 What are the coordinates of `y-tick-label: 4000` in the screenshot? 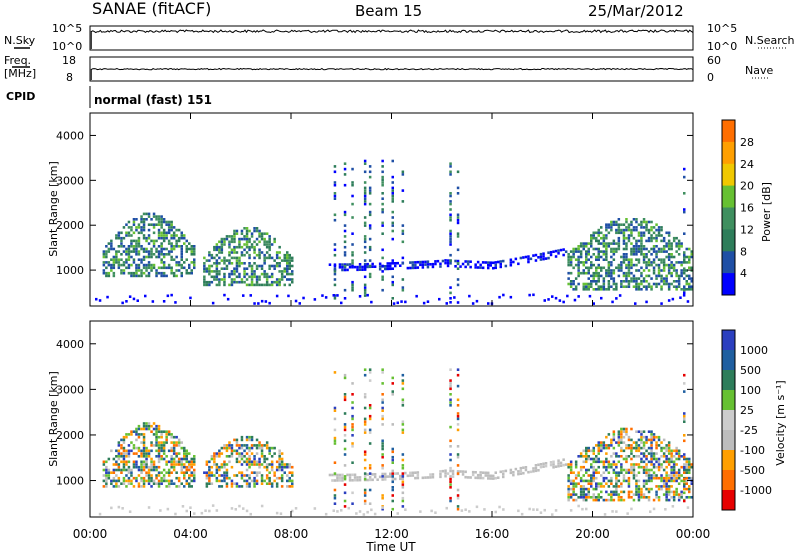 It's located at (70, 344).